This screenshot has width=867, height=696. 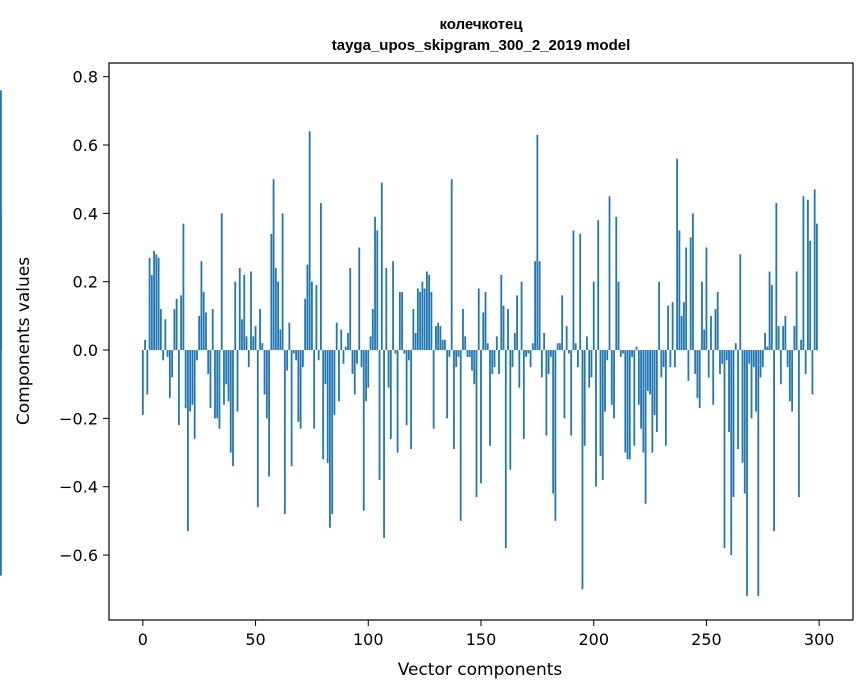 What do you see at coordinates (78, 418) in the screenshot?
I see `y-tick-label: −0.2` at bounding box center [78, 418].